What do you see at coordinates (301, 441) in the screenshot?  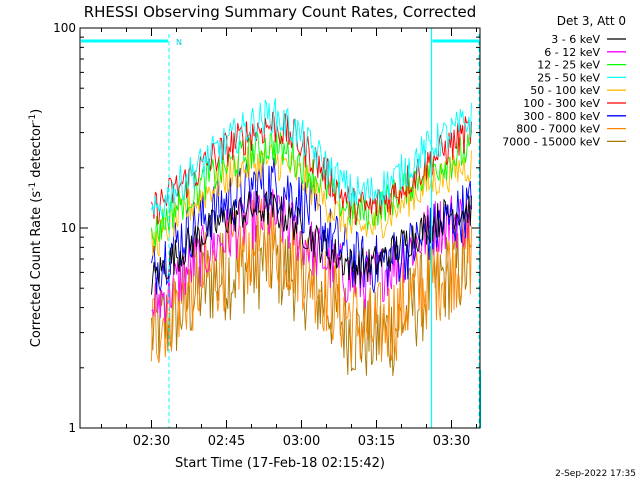 I see `x-tick-label: 03:00` at bounding box center [301, 441].